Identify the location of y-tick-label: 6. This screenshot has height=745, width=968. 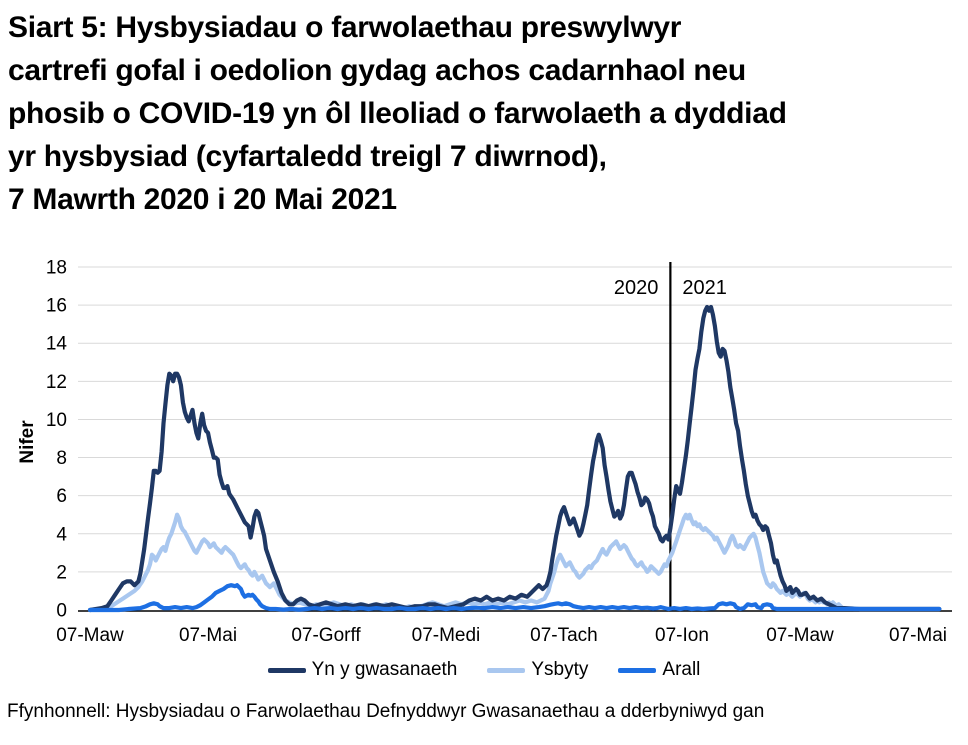
(61, 496).